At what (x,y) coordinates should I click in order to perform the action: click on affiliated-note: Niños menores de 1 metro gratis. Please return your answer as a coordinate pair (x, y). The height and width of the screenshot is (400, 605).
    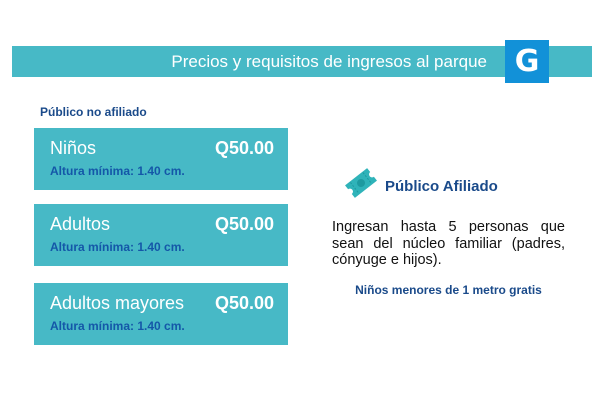
    Looking at the image, I should click on (448, 290).